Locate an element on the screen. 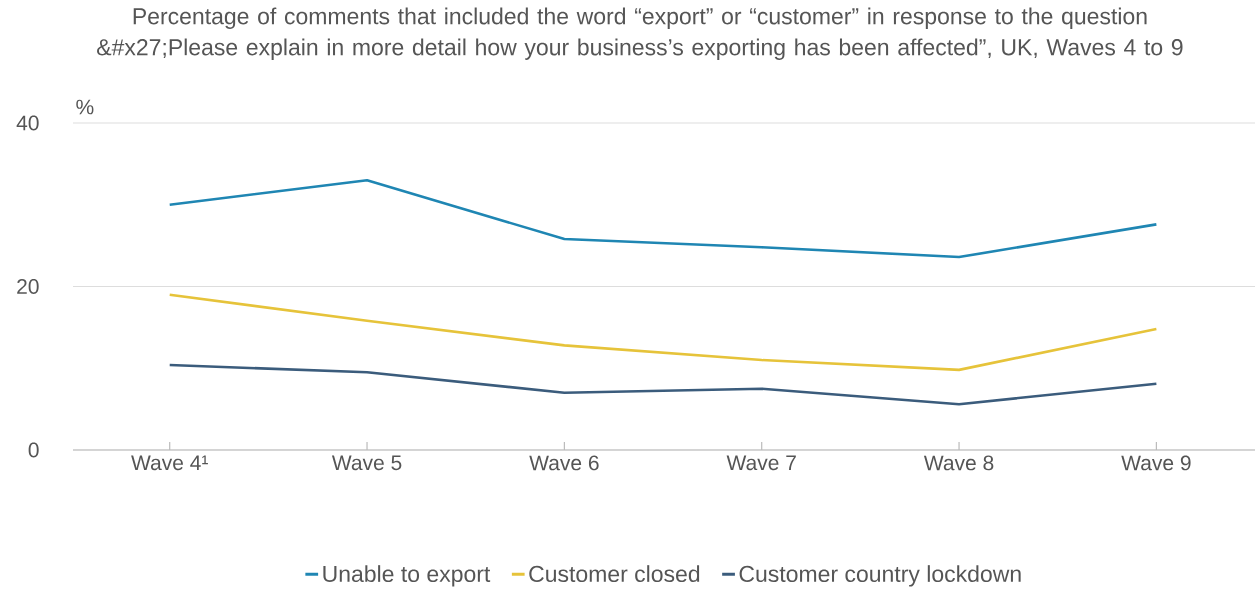  chart-title: Percentage of comments that included the word “export” or “customer” in response to the question &#x27;Please explain in more detail how your business’s exporting has been affected”, UK, Waves 4 to 9 is located at coordinates (640, 33).